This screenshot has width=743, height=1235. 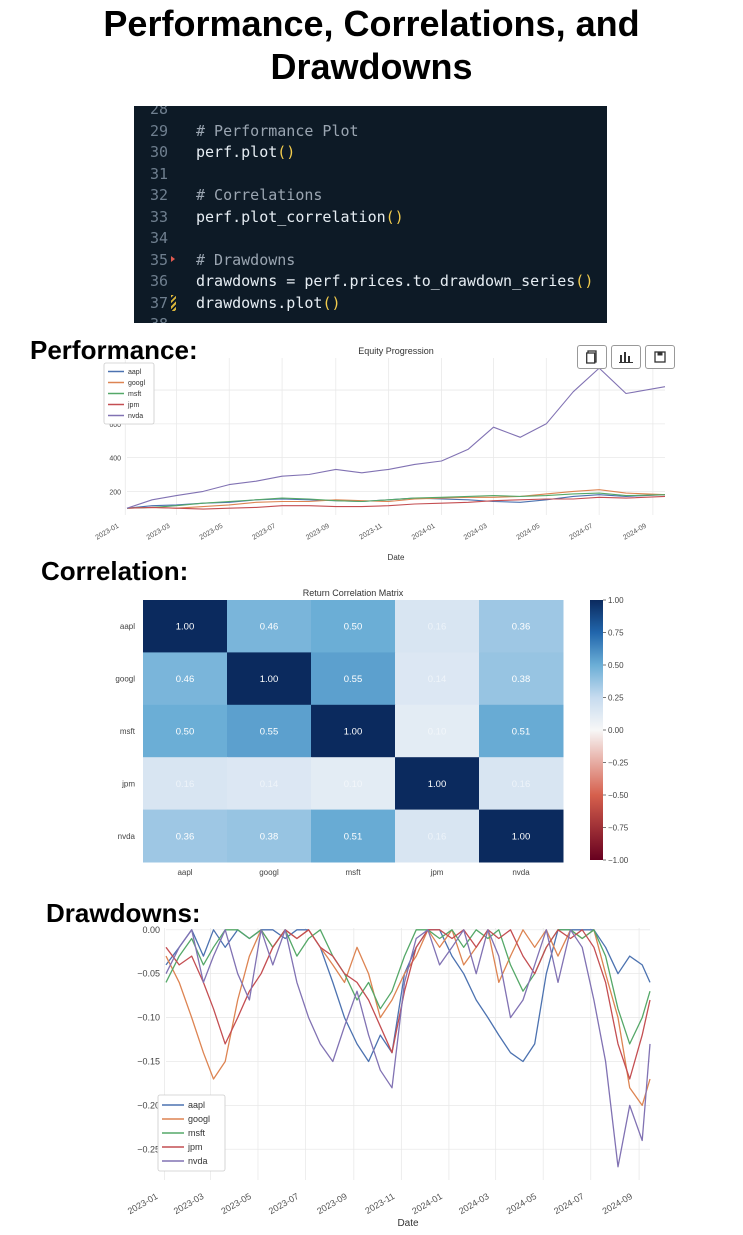 What do you see at coordinates (616, 730) in the screenshot?
I see `colorbar-tick-label: 0.00` at bounding box center [616, 730].